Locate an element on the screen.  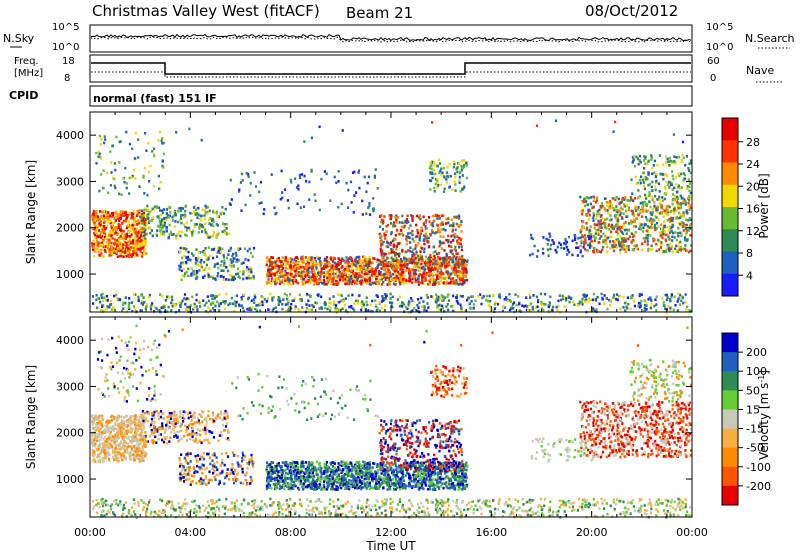
freq-tick-top: 18 is located at coordinates (68, 61).